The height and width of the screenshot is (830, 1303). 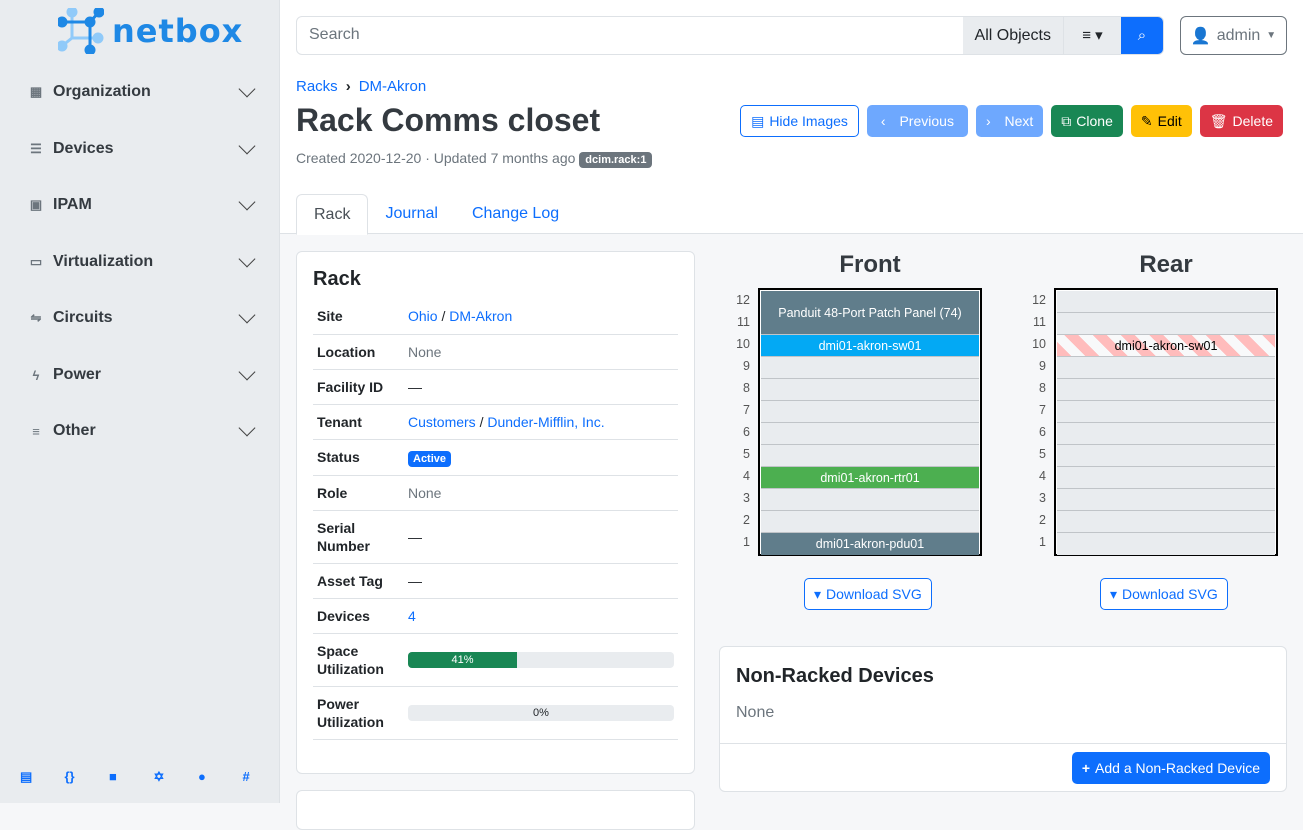 What do you see at coordinates (358, 422) in the screenshot?
I see `label: Tenant` at bounding box center [358, 422].